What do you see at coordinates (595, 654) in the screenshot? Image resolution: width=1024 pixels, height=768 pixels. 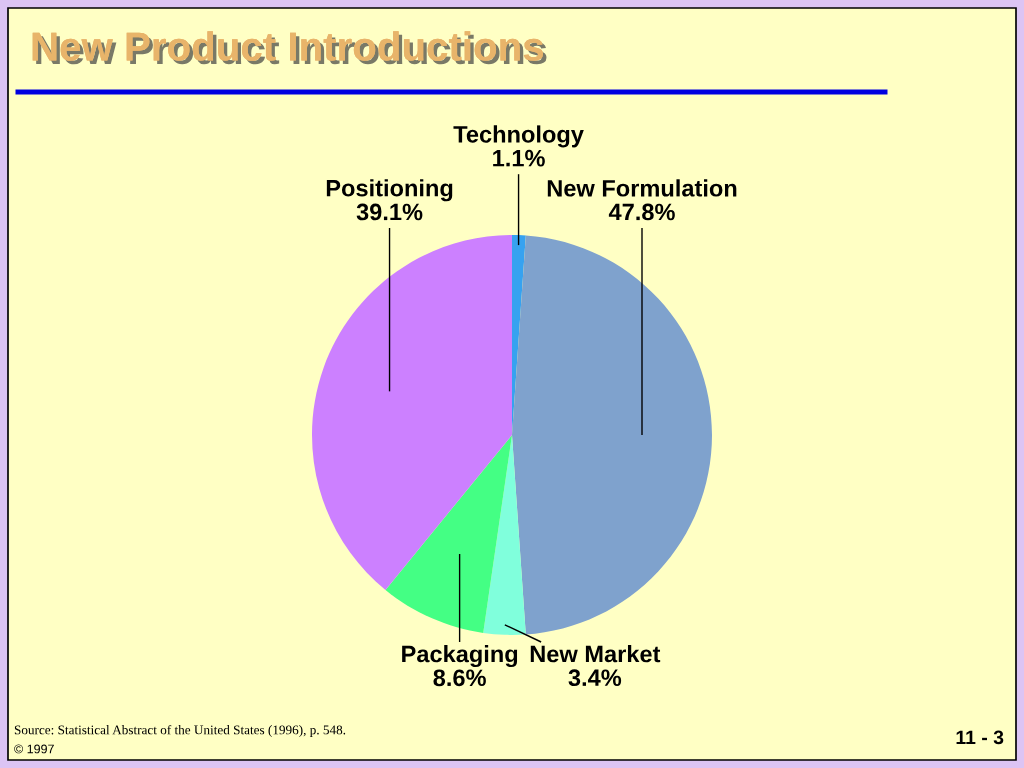 I see `slice-label: New Market` at bounding box center [595, 654].